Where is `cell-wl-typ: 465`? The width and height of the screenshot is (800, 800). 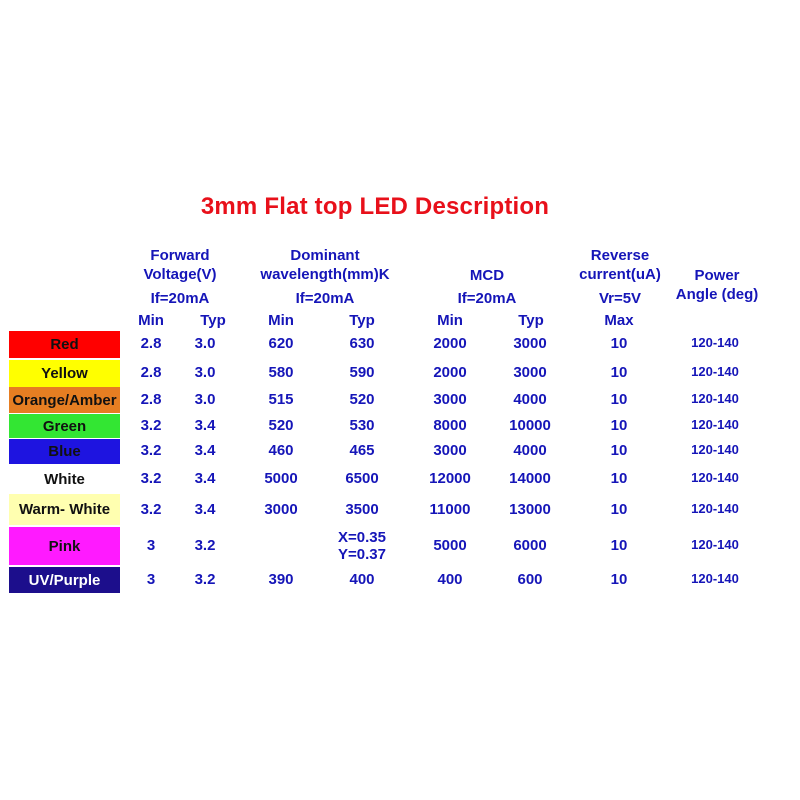
cell-wl-typ: 465 is located at coordinates (362, 450).